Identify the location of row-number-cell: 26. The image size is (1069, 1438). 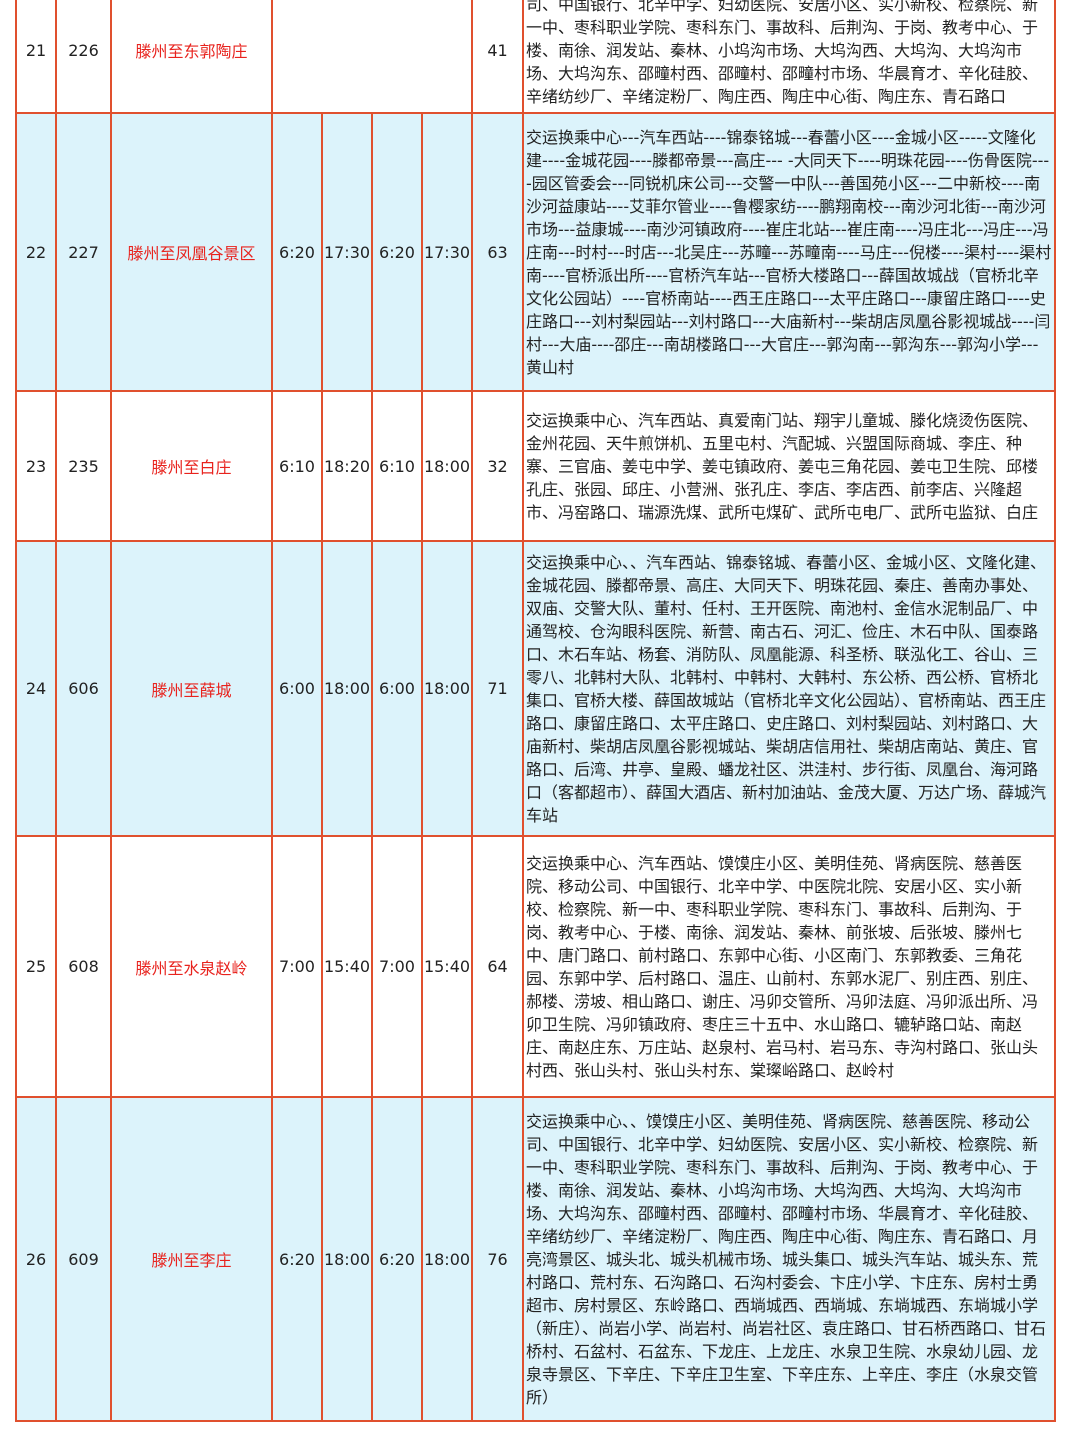
(36, 1259).